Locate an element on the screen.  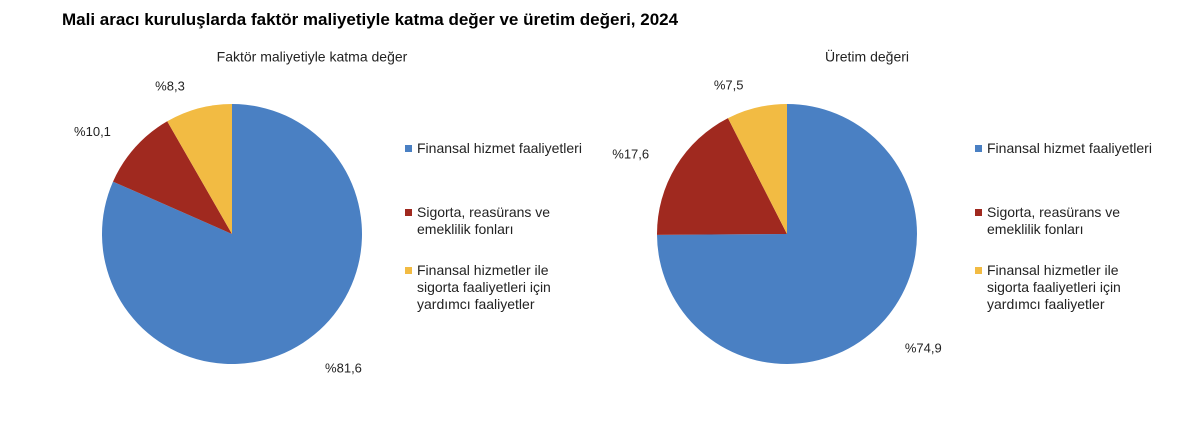
chart-subtitle: Faktör maliyetiyle katma değer is located at coordinates (312, 57).